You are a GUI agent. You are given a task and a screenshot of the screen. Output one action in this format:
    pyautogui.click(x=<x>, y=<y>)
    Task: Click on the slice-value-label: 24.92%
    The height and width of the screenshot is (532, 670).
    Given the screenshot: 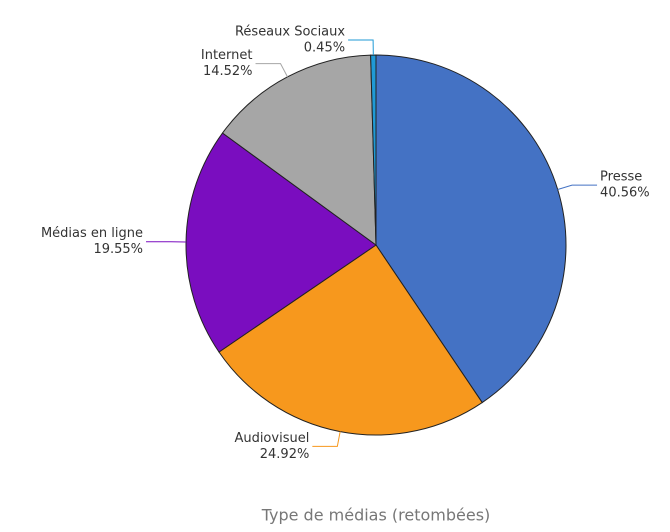 What is the action you would take?
    pyautogui.click(x=285, y=454)
    